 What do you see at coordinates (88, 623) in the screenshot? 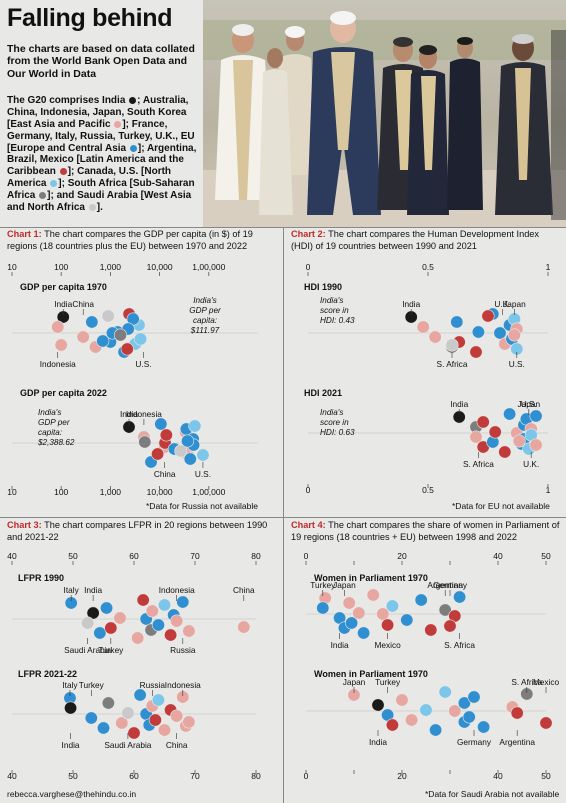
I see `data-point-wana` at bounding box center [88, 623].